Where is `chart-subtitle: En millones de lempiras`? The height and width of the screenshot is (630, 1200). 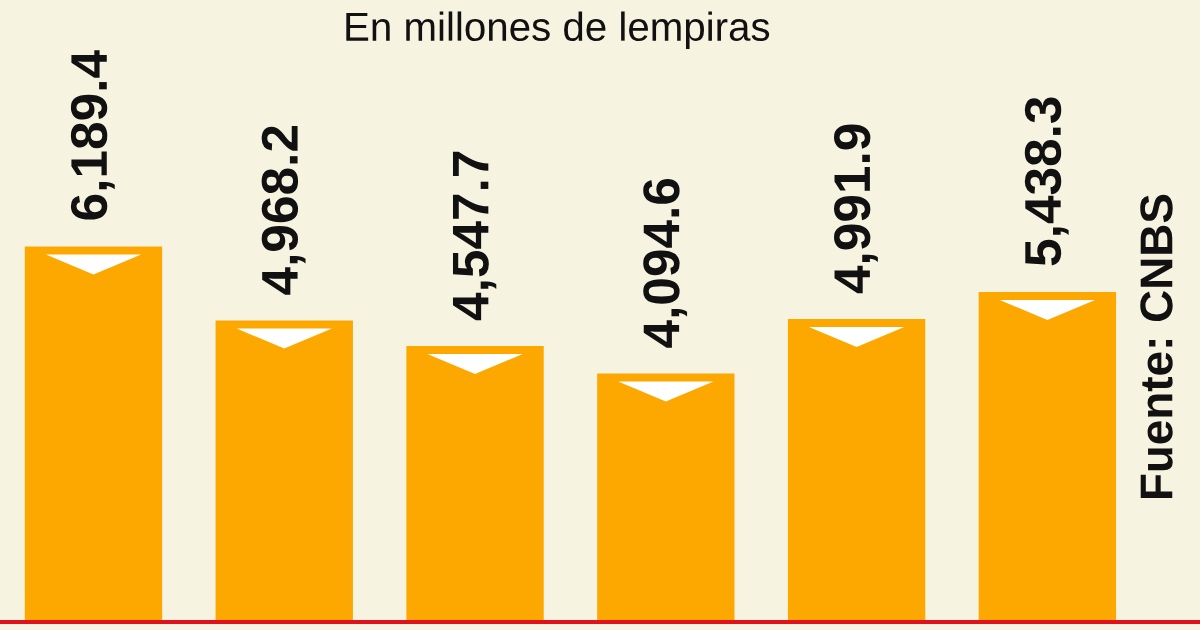
chart-subtitle: En millones de lempiras is located at coordinates (558, 30).